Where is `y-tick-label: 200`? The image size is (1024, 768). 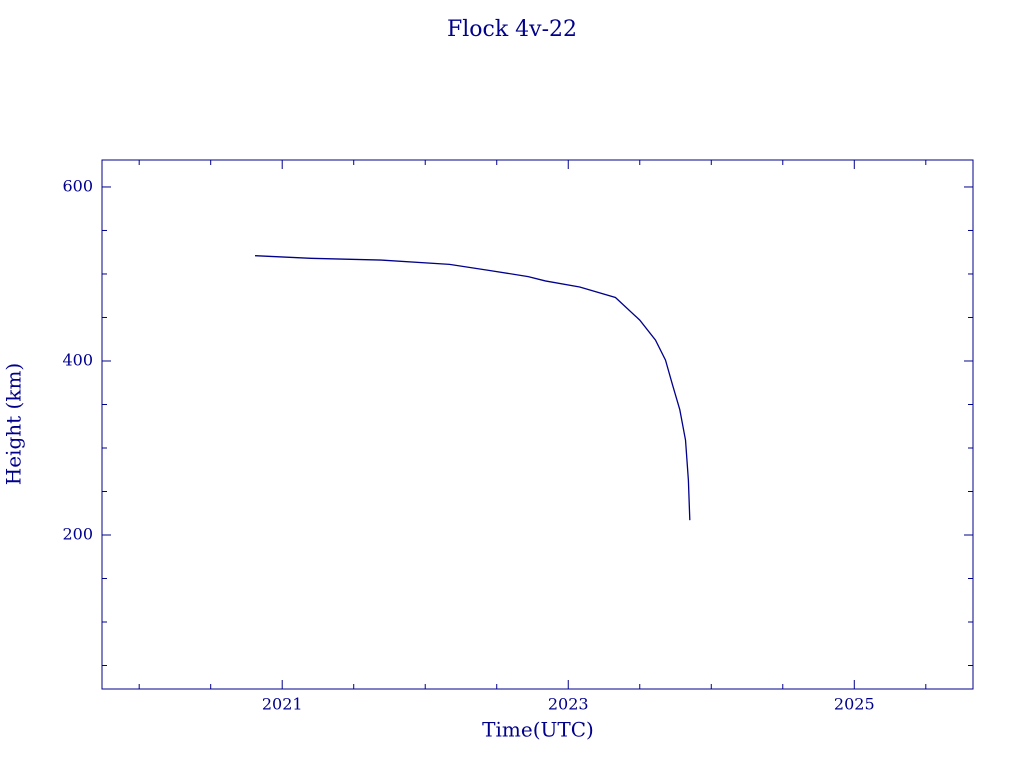
y-tick-label: 200 is located at coordinates (77, 533).